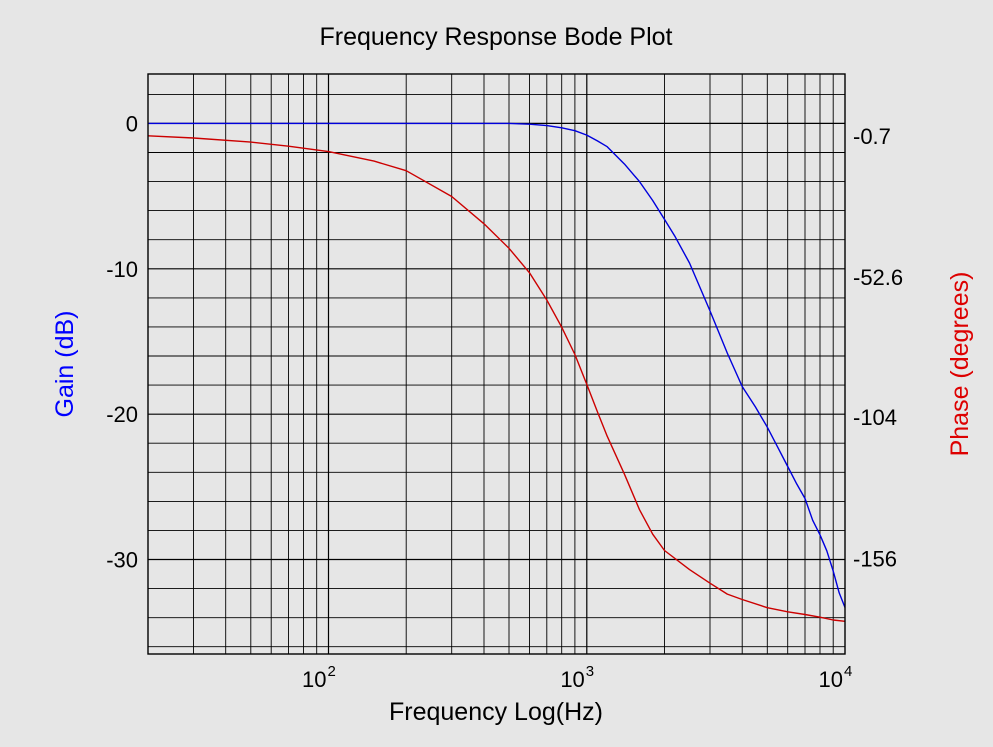 This screenshot has height=747, width=993. I want to click on x-axis-label: Frequency Log(Hz), so click(496, 712).